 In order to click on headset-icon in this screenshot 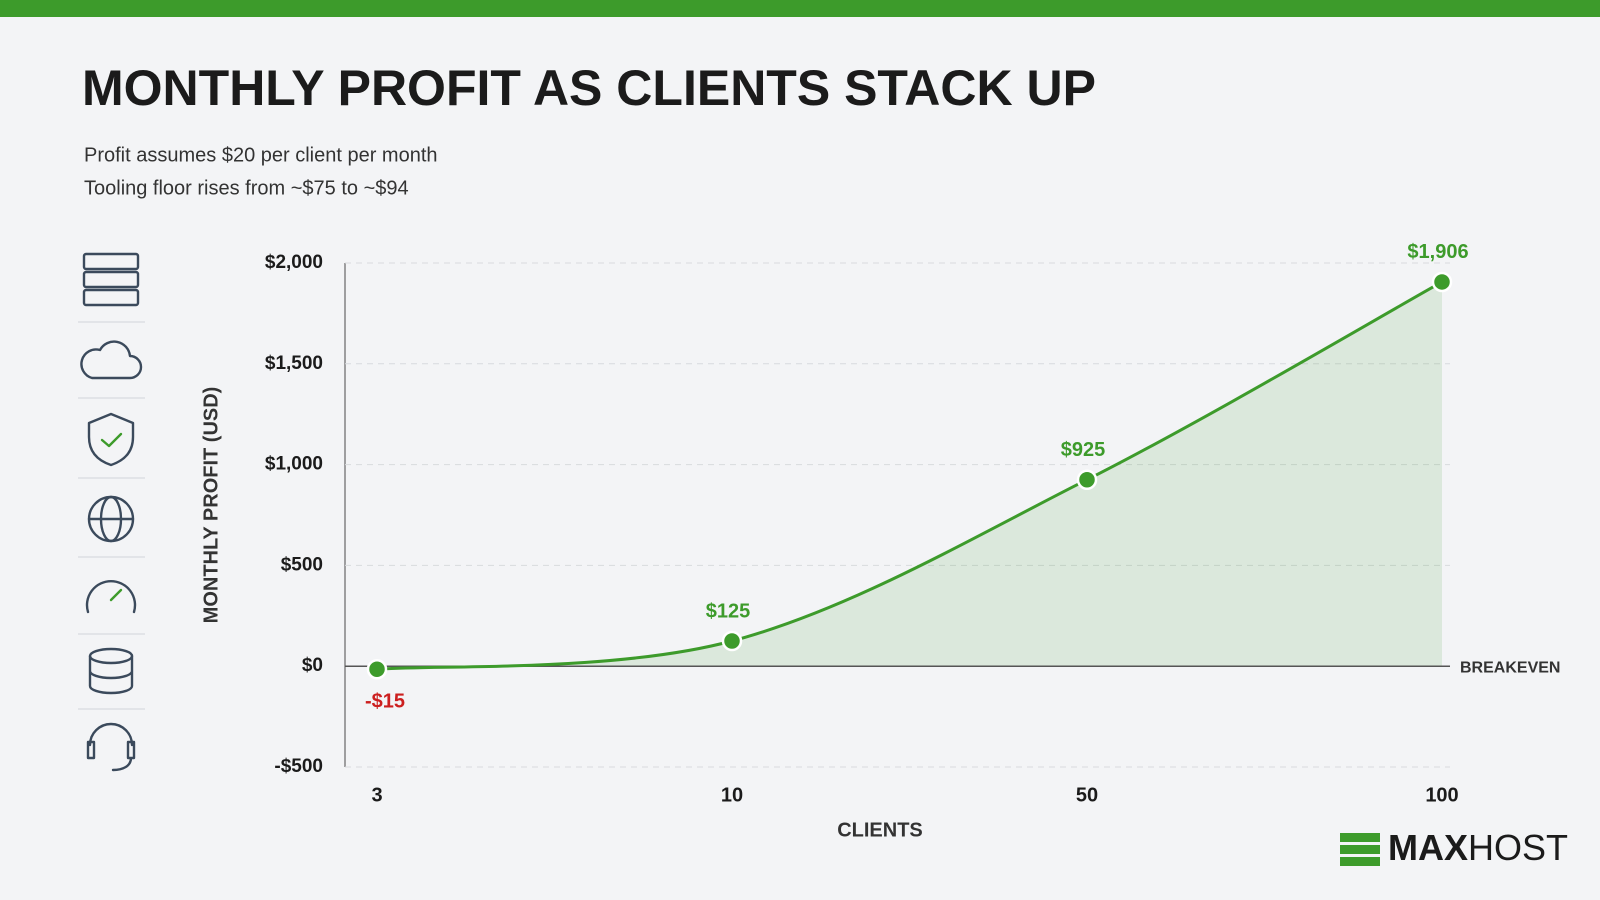, I will do `click(111, 747)`.